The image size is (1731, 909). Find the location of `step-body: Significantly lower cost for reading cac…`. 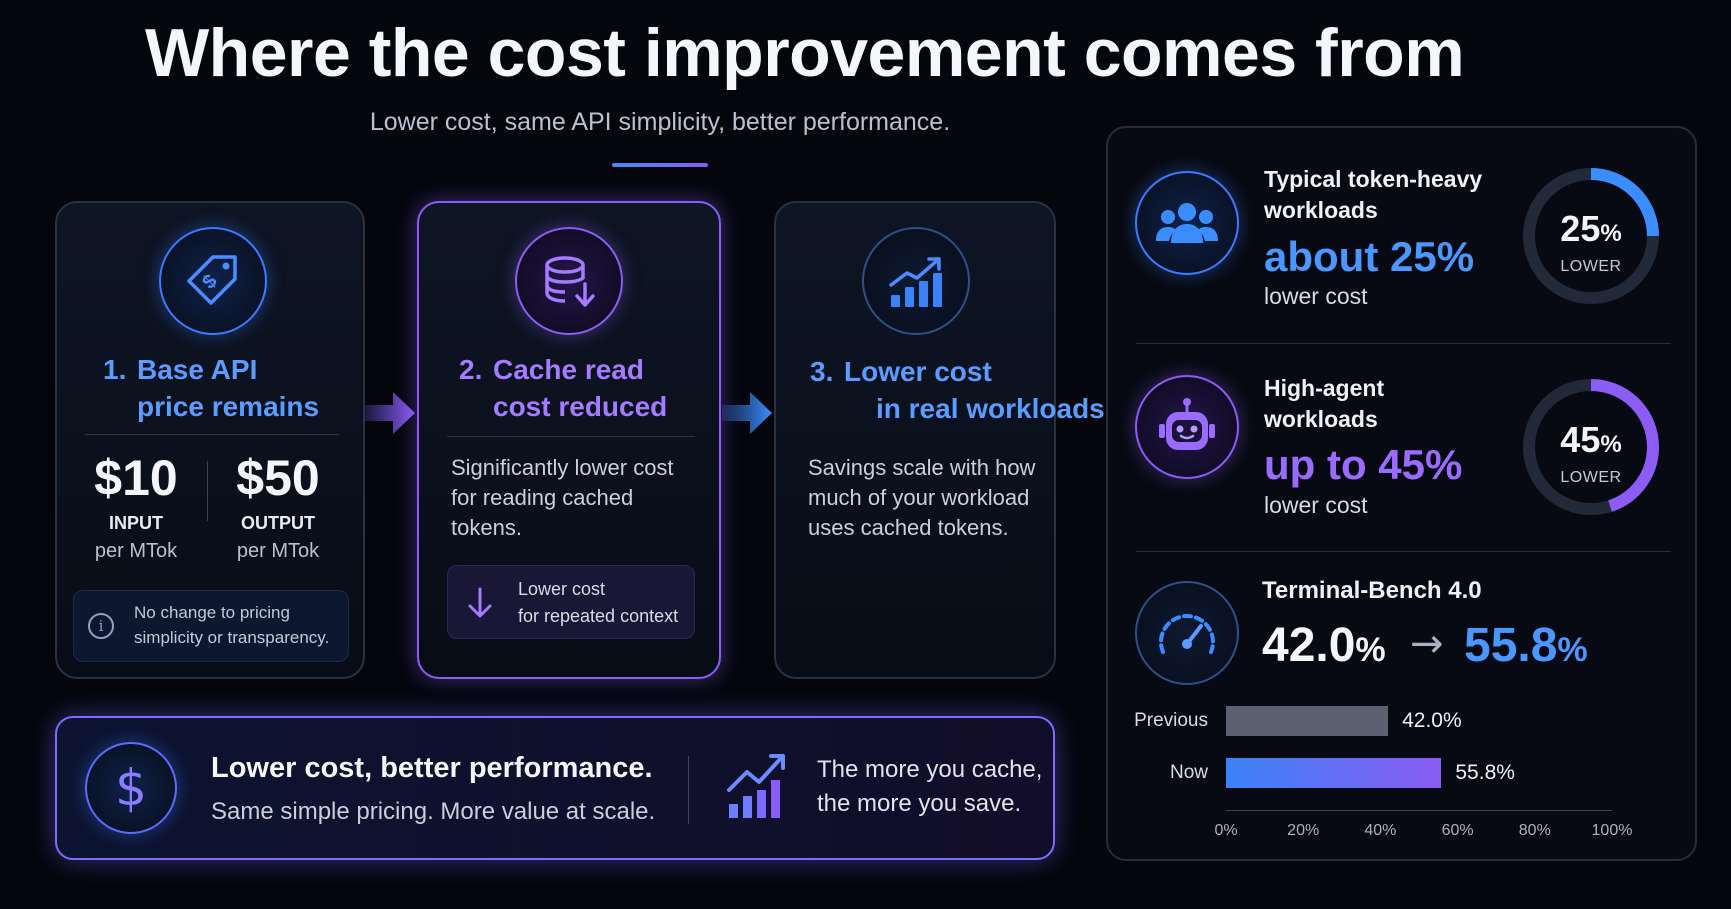

step-body: Significantly lower cost for reading cac… is located at coordinates (581, 498).